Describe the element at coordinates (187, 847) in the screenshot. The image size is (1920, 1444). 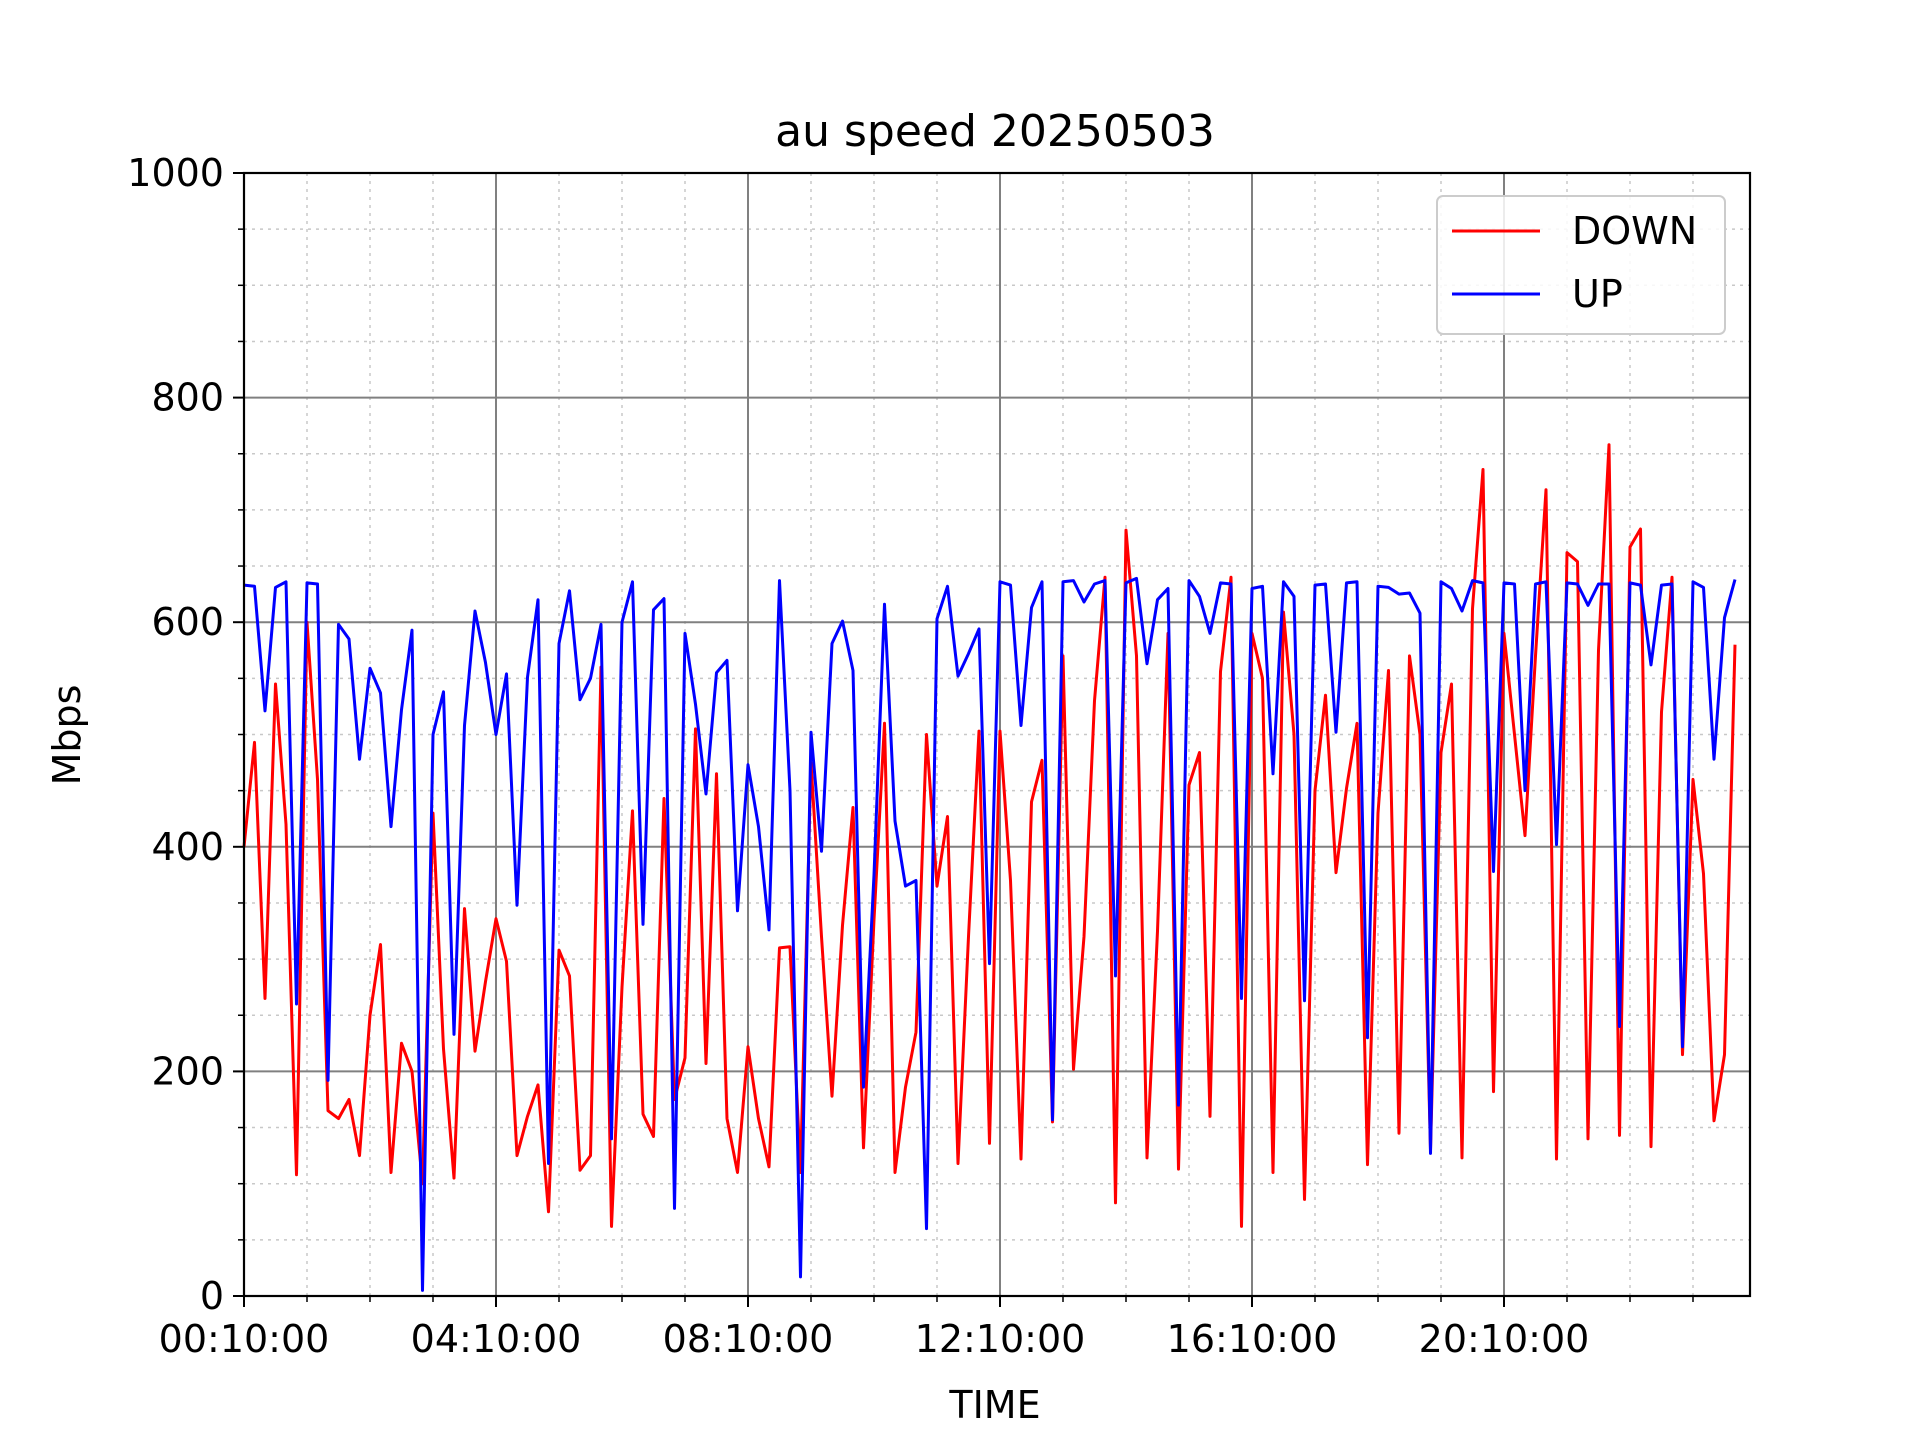
I see `y-tick-label: 400` at that location.